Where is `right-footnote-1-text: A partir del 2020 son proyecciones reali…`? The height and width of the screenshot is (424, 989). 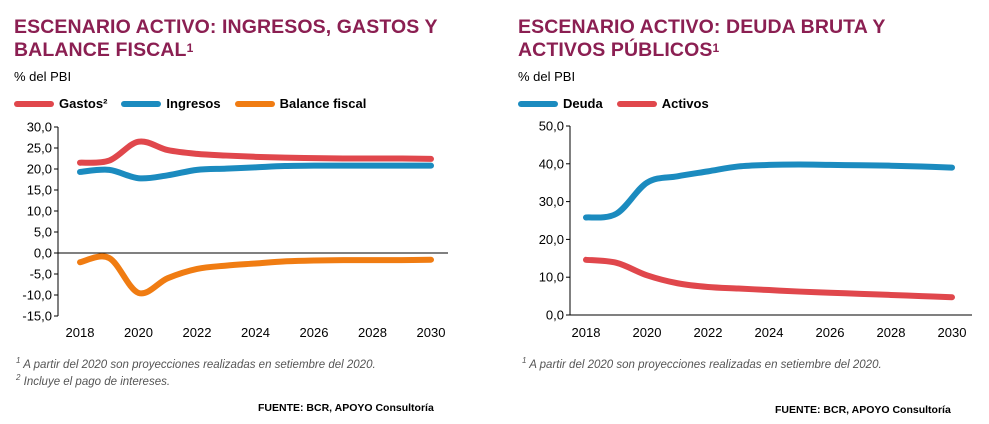 right-footnote-1-text: A partir del 2020 son proyecciones reali… is located at coordinates (704, 364).